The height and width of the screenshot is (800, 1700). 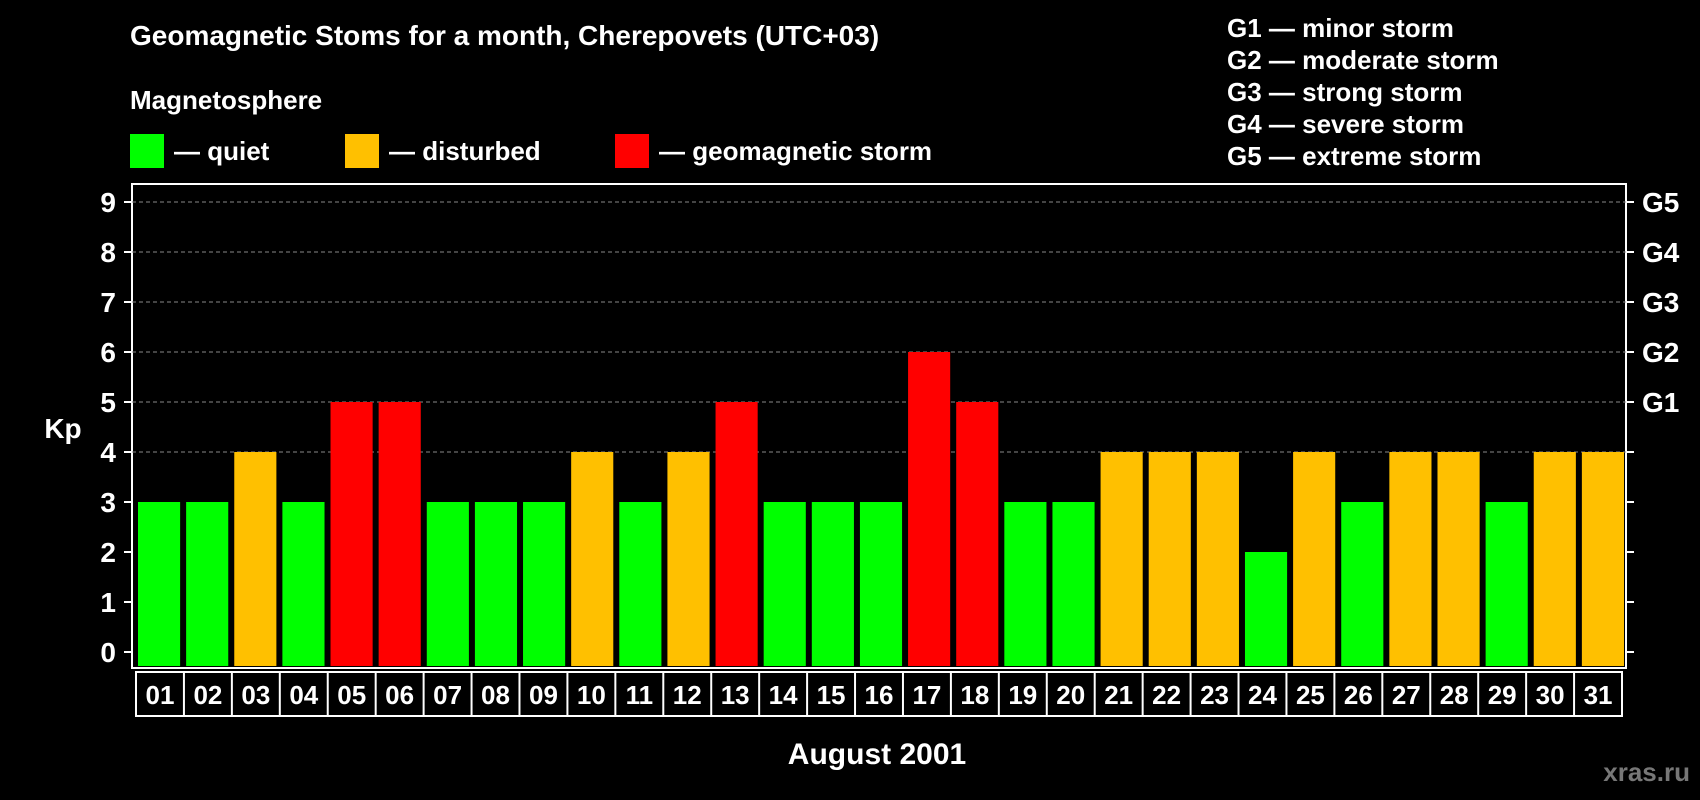 I want to click on x-tick-label: 17, so click(x=926, y=695).